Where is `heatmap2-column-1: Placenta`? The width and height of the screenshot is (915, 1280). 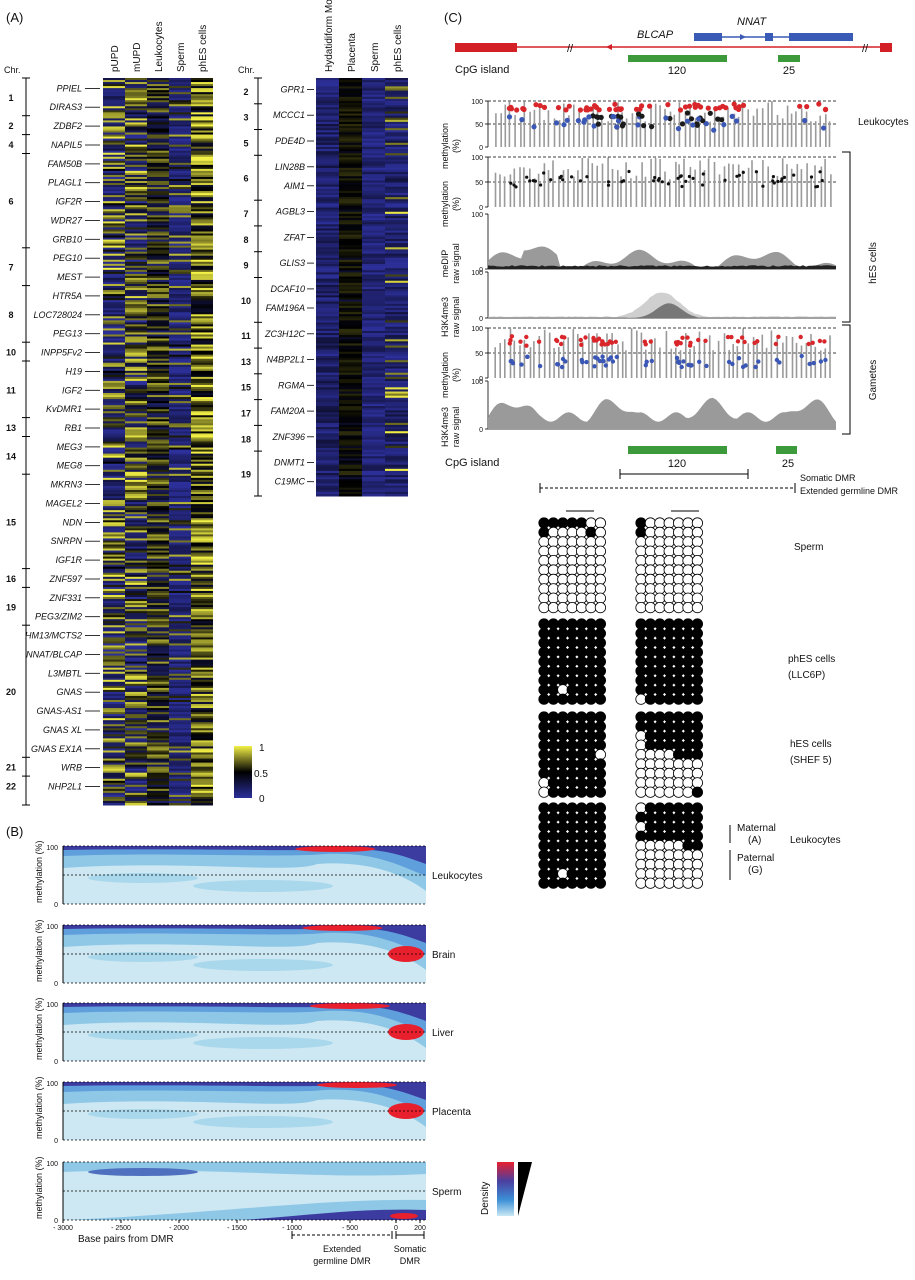
heatmap2-column-1: Placenta is located at coordinates (352, 52).